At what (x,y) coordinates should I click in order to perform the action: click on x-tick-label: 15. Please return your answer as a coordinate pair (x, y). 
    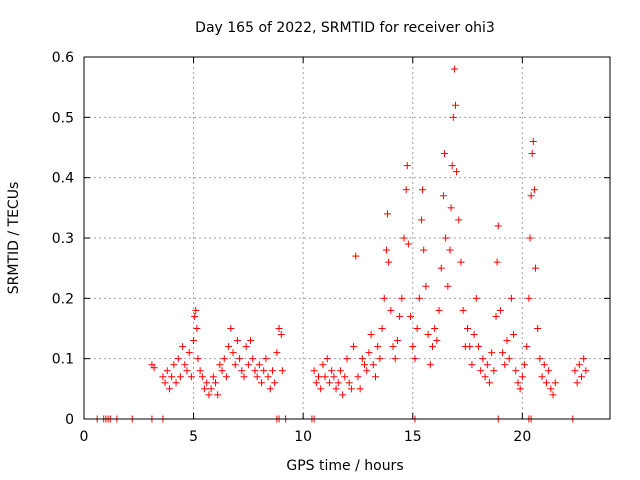
    Looking at the image, I should click on (413, 437).